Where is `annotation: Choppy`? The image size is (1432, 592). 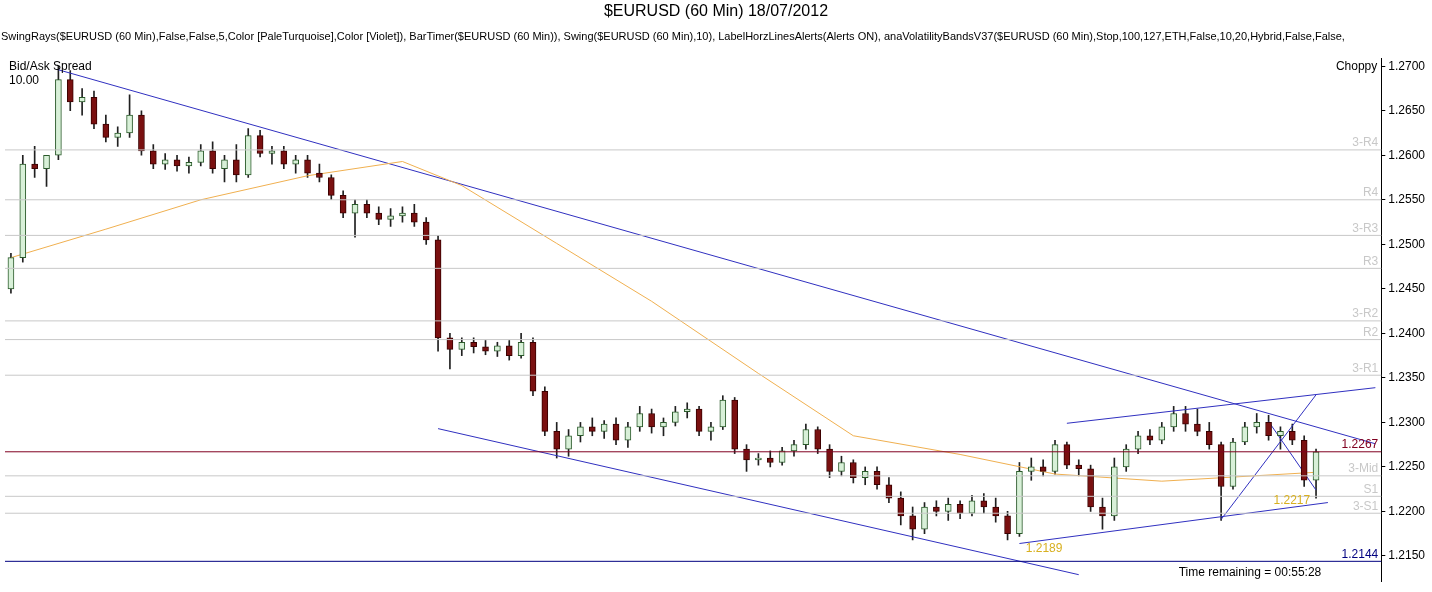
annotation: Choppy is located at coordinates (1356, 66).